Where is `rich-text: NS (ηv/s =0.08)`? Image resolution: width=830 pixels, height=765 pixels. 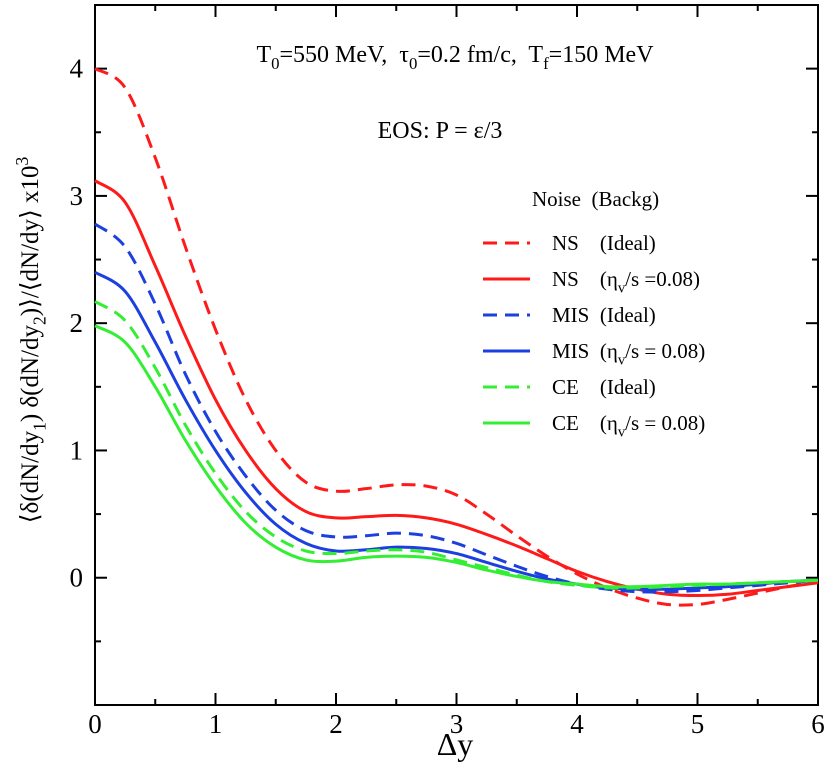
rich-text: NS (ηv/s =0.08) is located at coordinates (626, 281).